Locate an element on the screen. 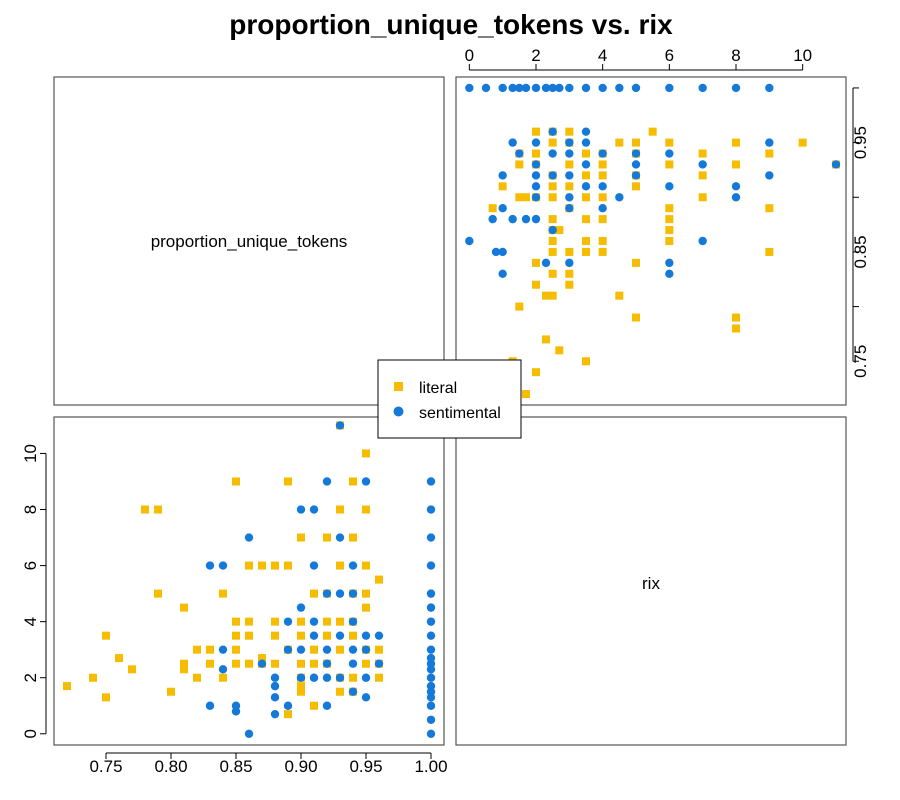 The width and height of the screenshot is (900, 800). x-tick-label-top: 6 is located at coordinates (669, 55).